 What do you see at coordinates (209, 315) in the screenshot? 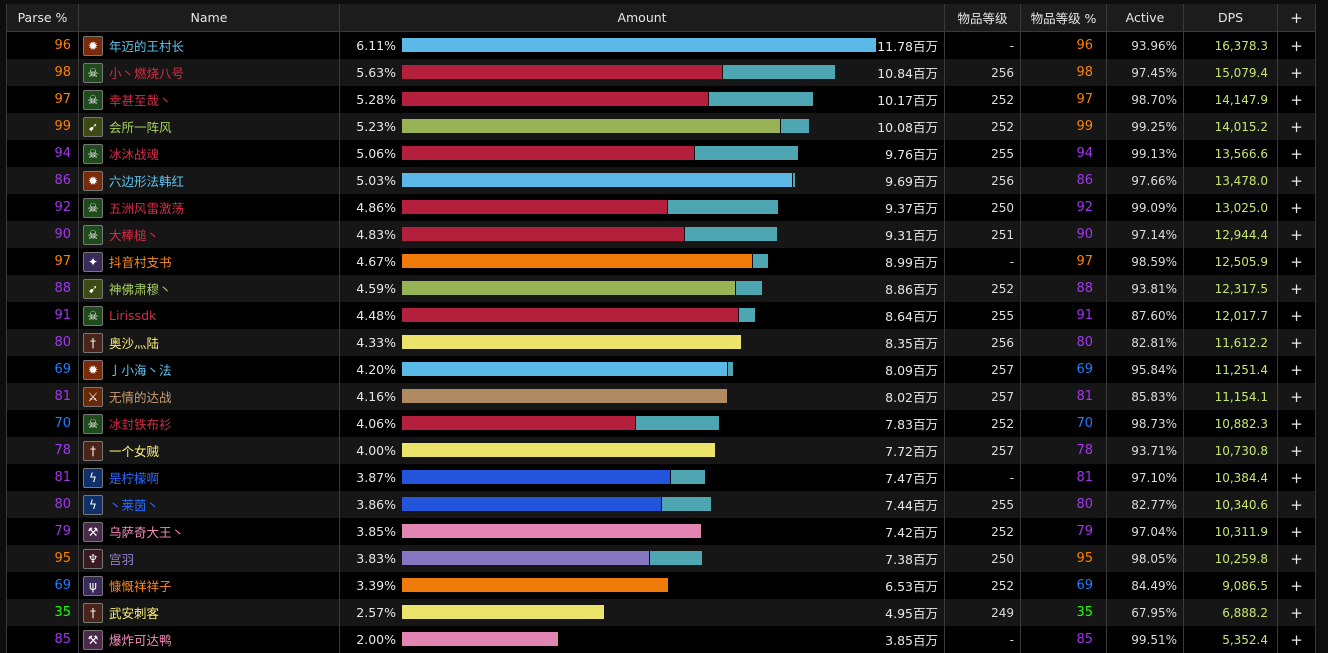
I see `player-name-cell: ☠ Lirissdk` at bounding box center [209, 315].